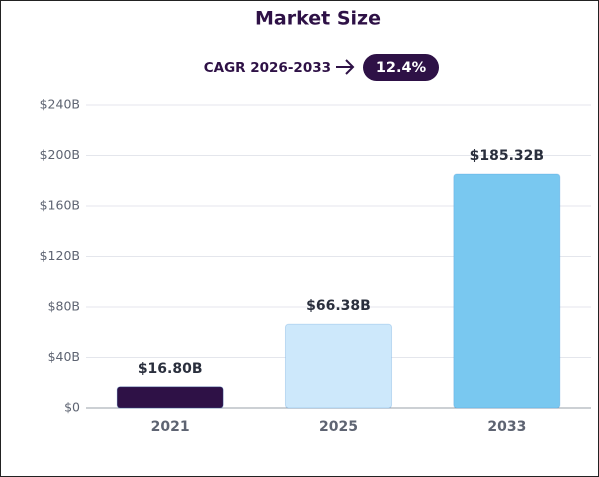  What do you see at coordinates (170, 369) in the screenshot?
I see `value-label: $16.80B` at bounding box center [170, 369].